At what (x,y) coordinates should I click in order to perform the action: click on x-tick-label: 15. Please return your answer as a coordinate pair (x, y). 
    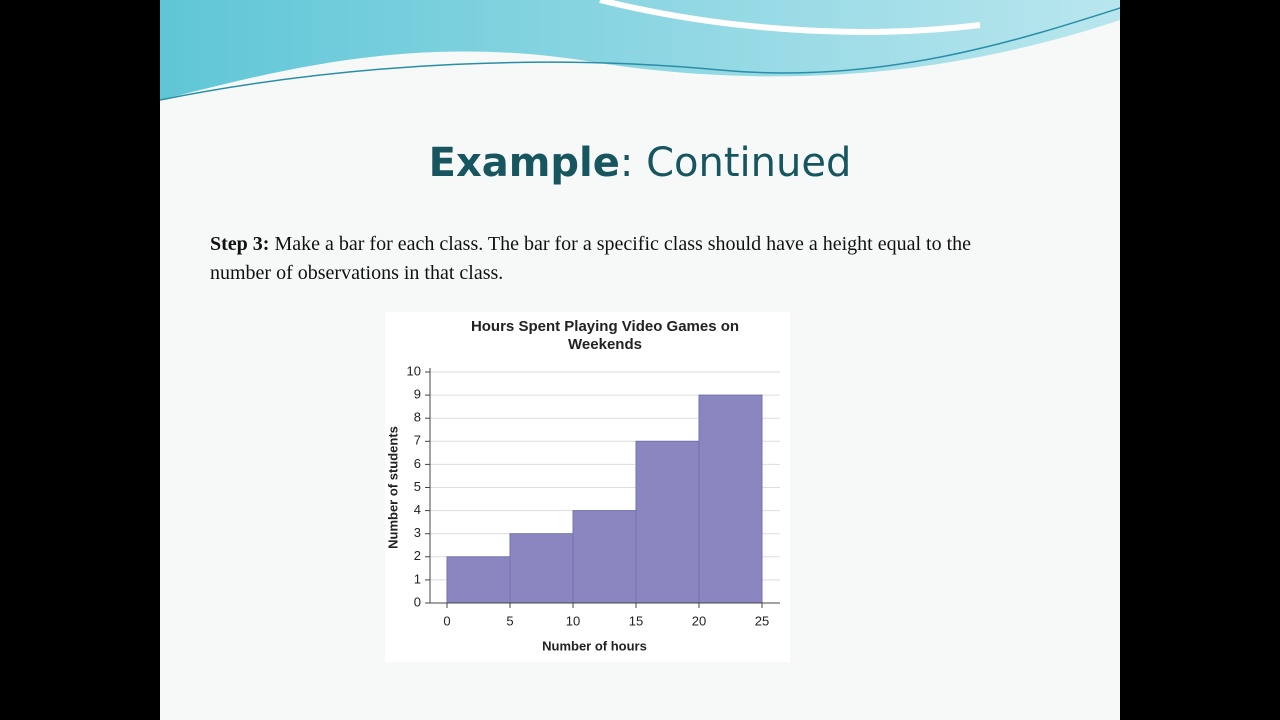
    Looking at the image, I should click on (636, 620).